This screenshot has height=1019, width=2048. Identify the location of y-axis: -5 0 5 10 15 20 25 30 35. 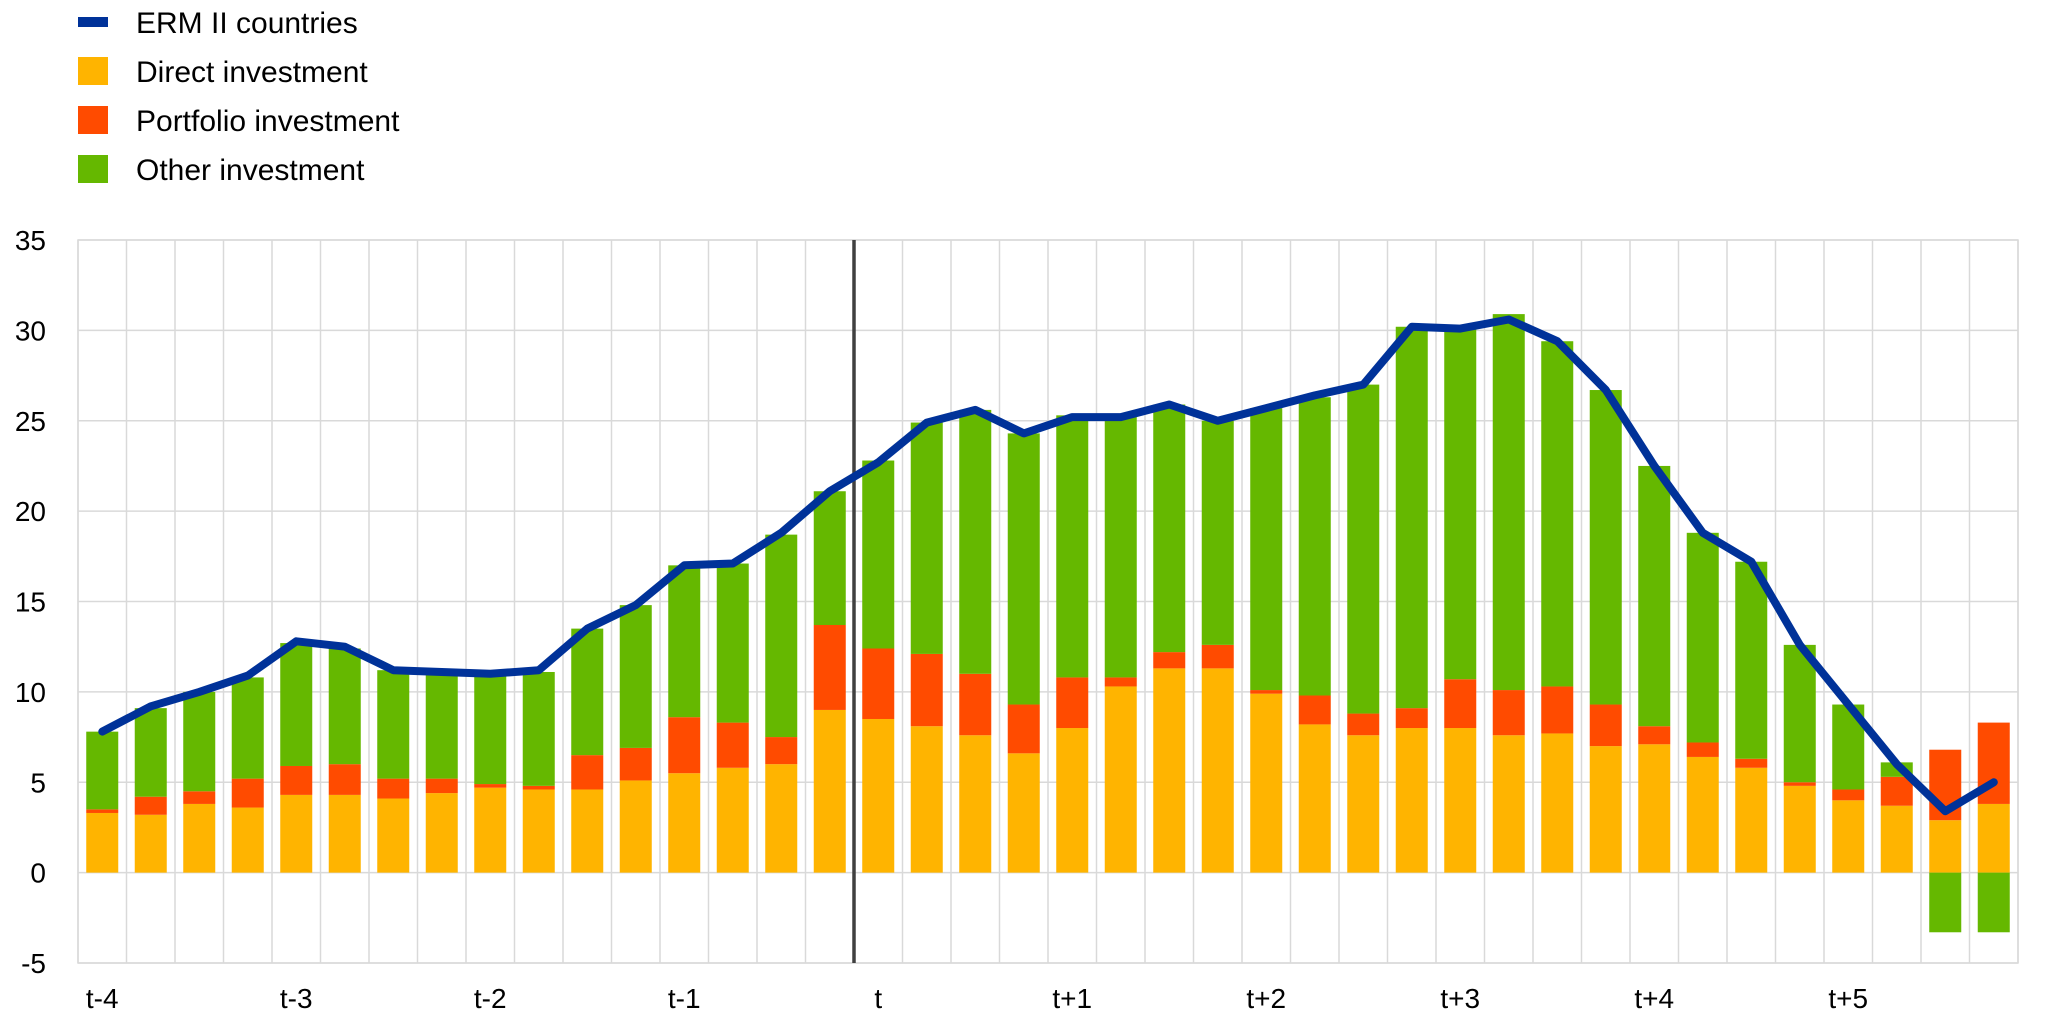
(30, 602).